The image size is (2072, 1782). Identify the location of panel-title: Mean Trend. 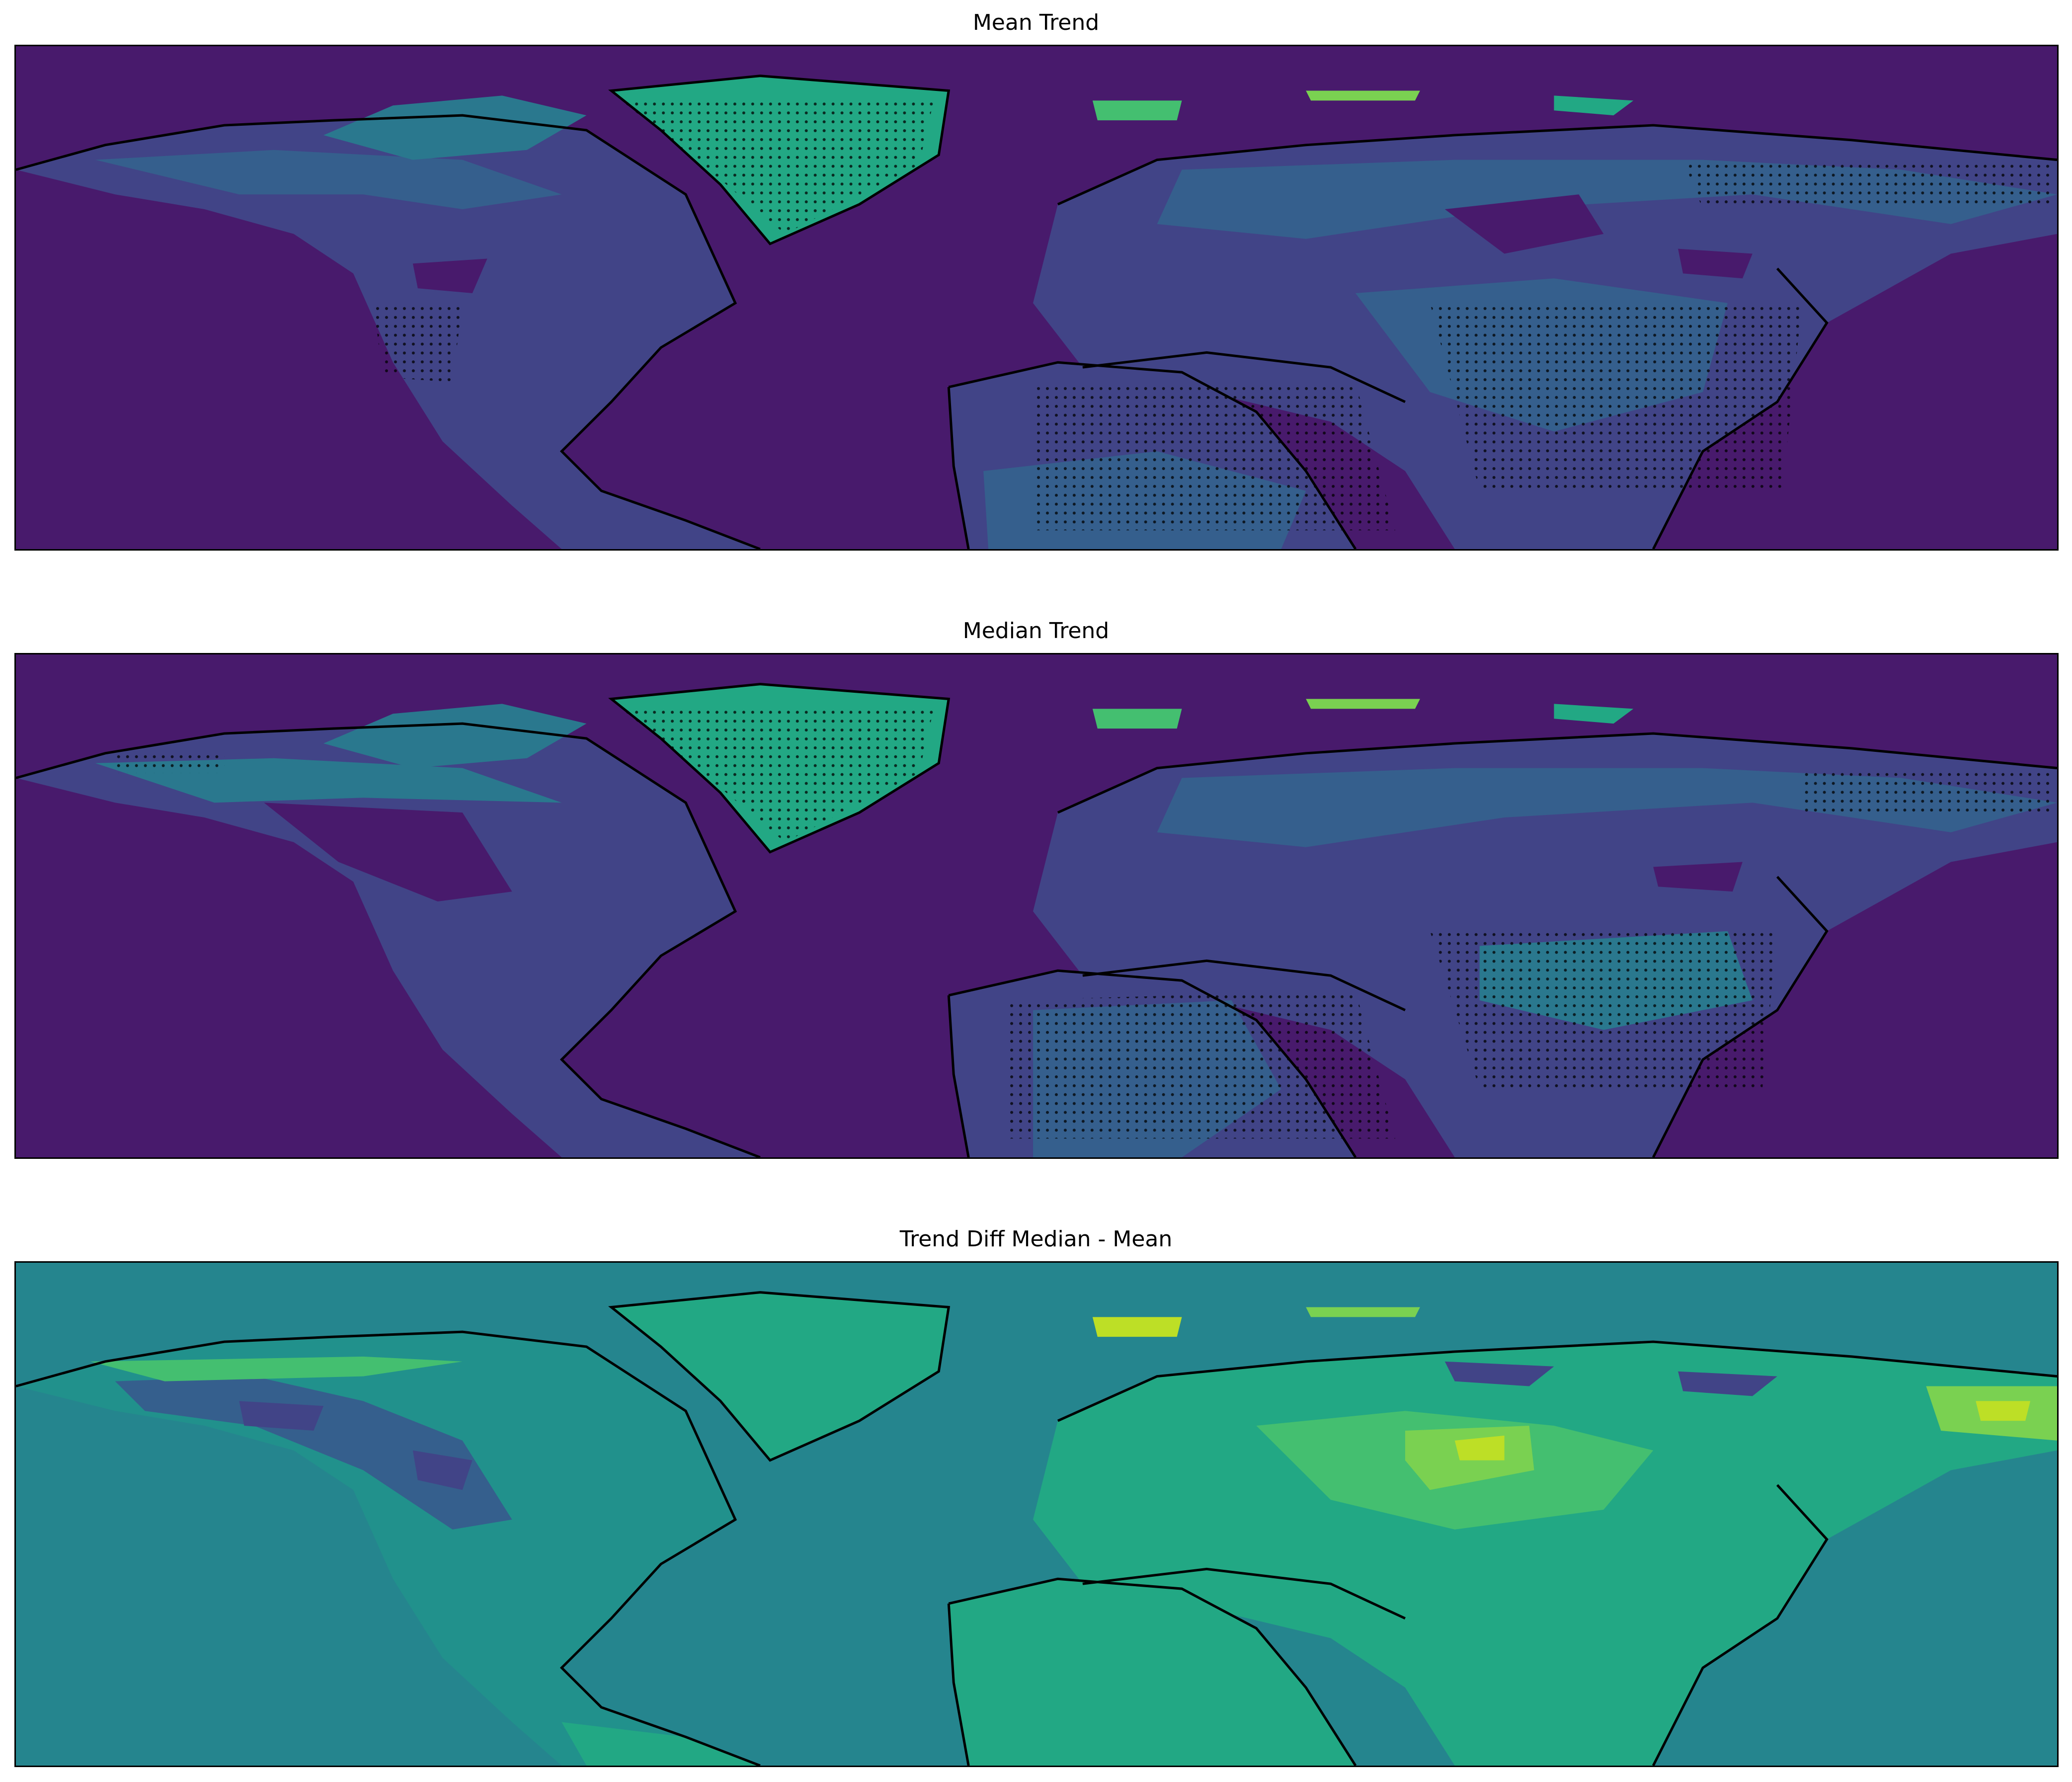
(1036, 22).